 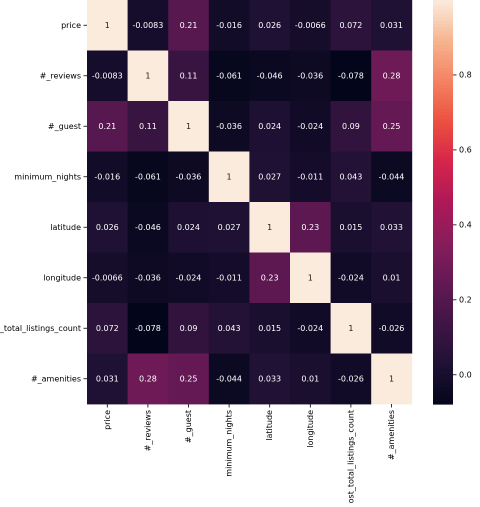 What do you see at coordinates (65, 227) in the screenshot?
I see `y-tick-label: latitude` at bounding box center [65, 227].